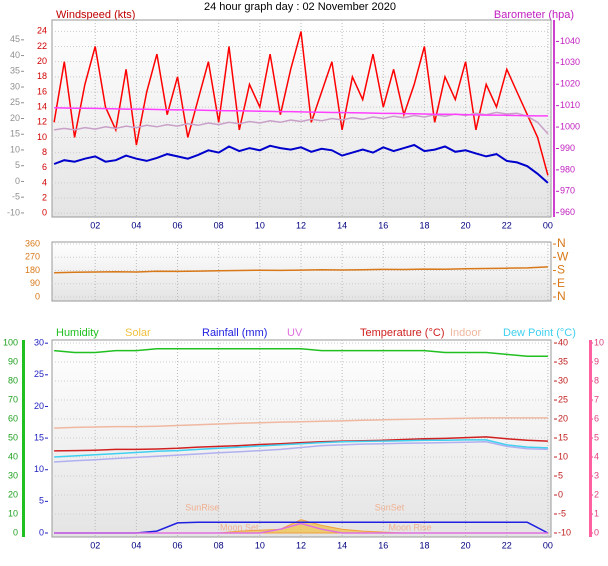 This screenshot has height=566, width=608. Describe the element at coordinates (10, 342) in the screenshot. I see `y-tick-label: 100` at that location.